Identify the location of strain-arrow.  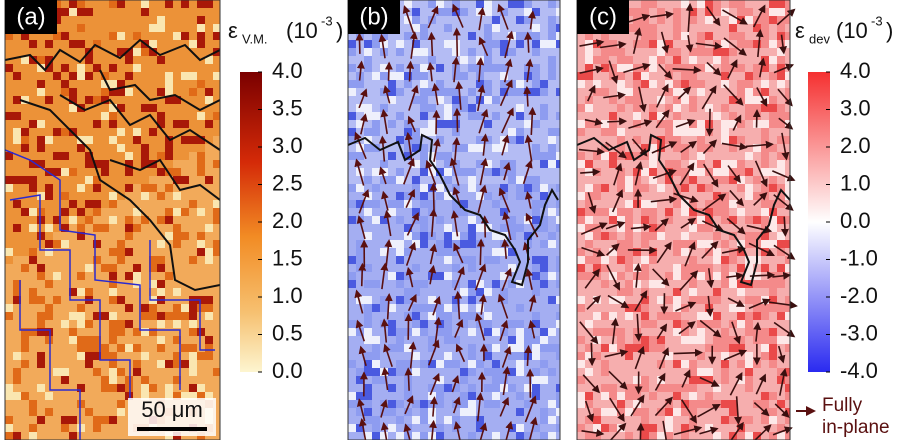
(527, 97).